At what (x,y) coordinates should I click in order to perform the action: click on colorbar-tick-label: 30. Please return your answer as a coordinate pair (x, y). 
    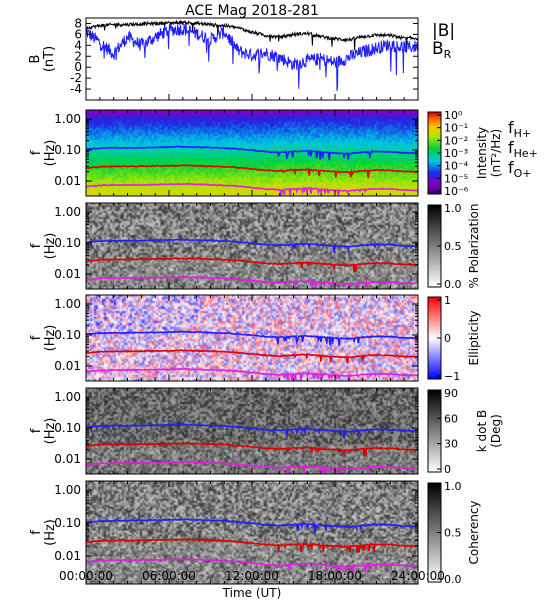
    Looking at the image, I should click on (451, 444).